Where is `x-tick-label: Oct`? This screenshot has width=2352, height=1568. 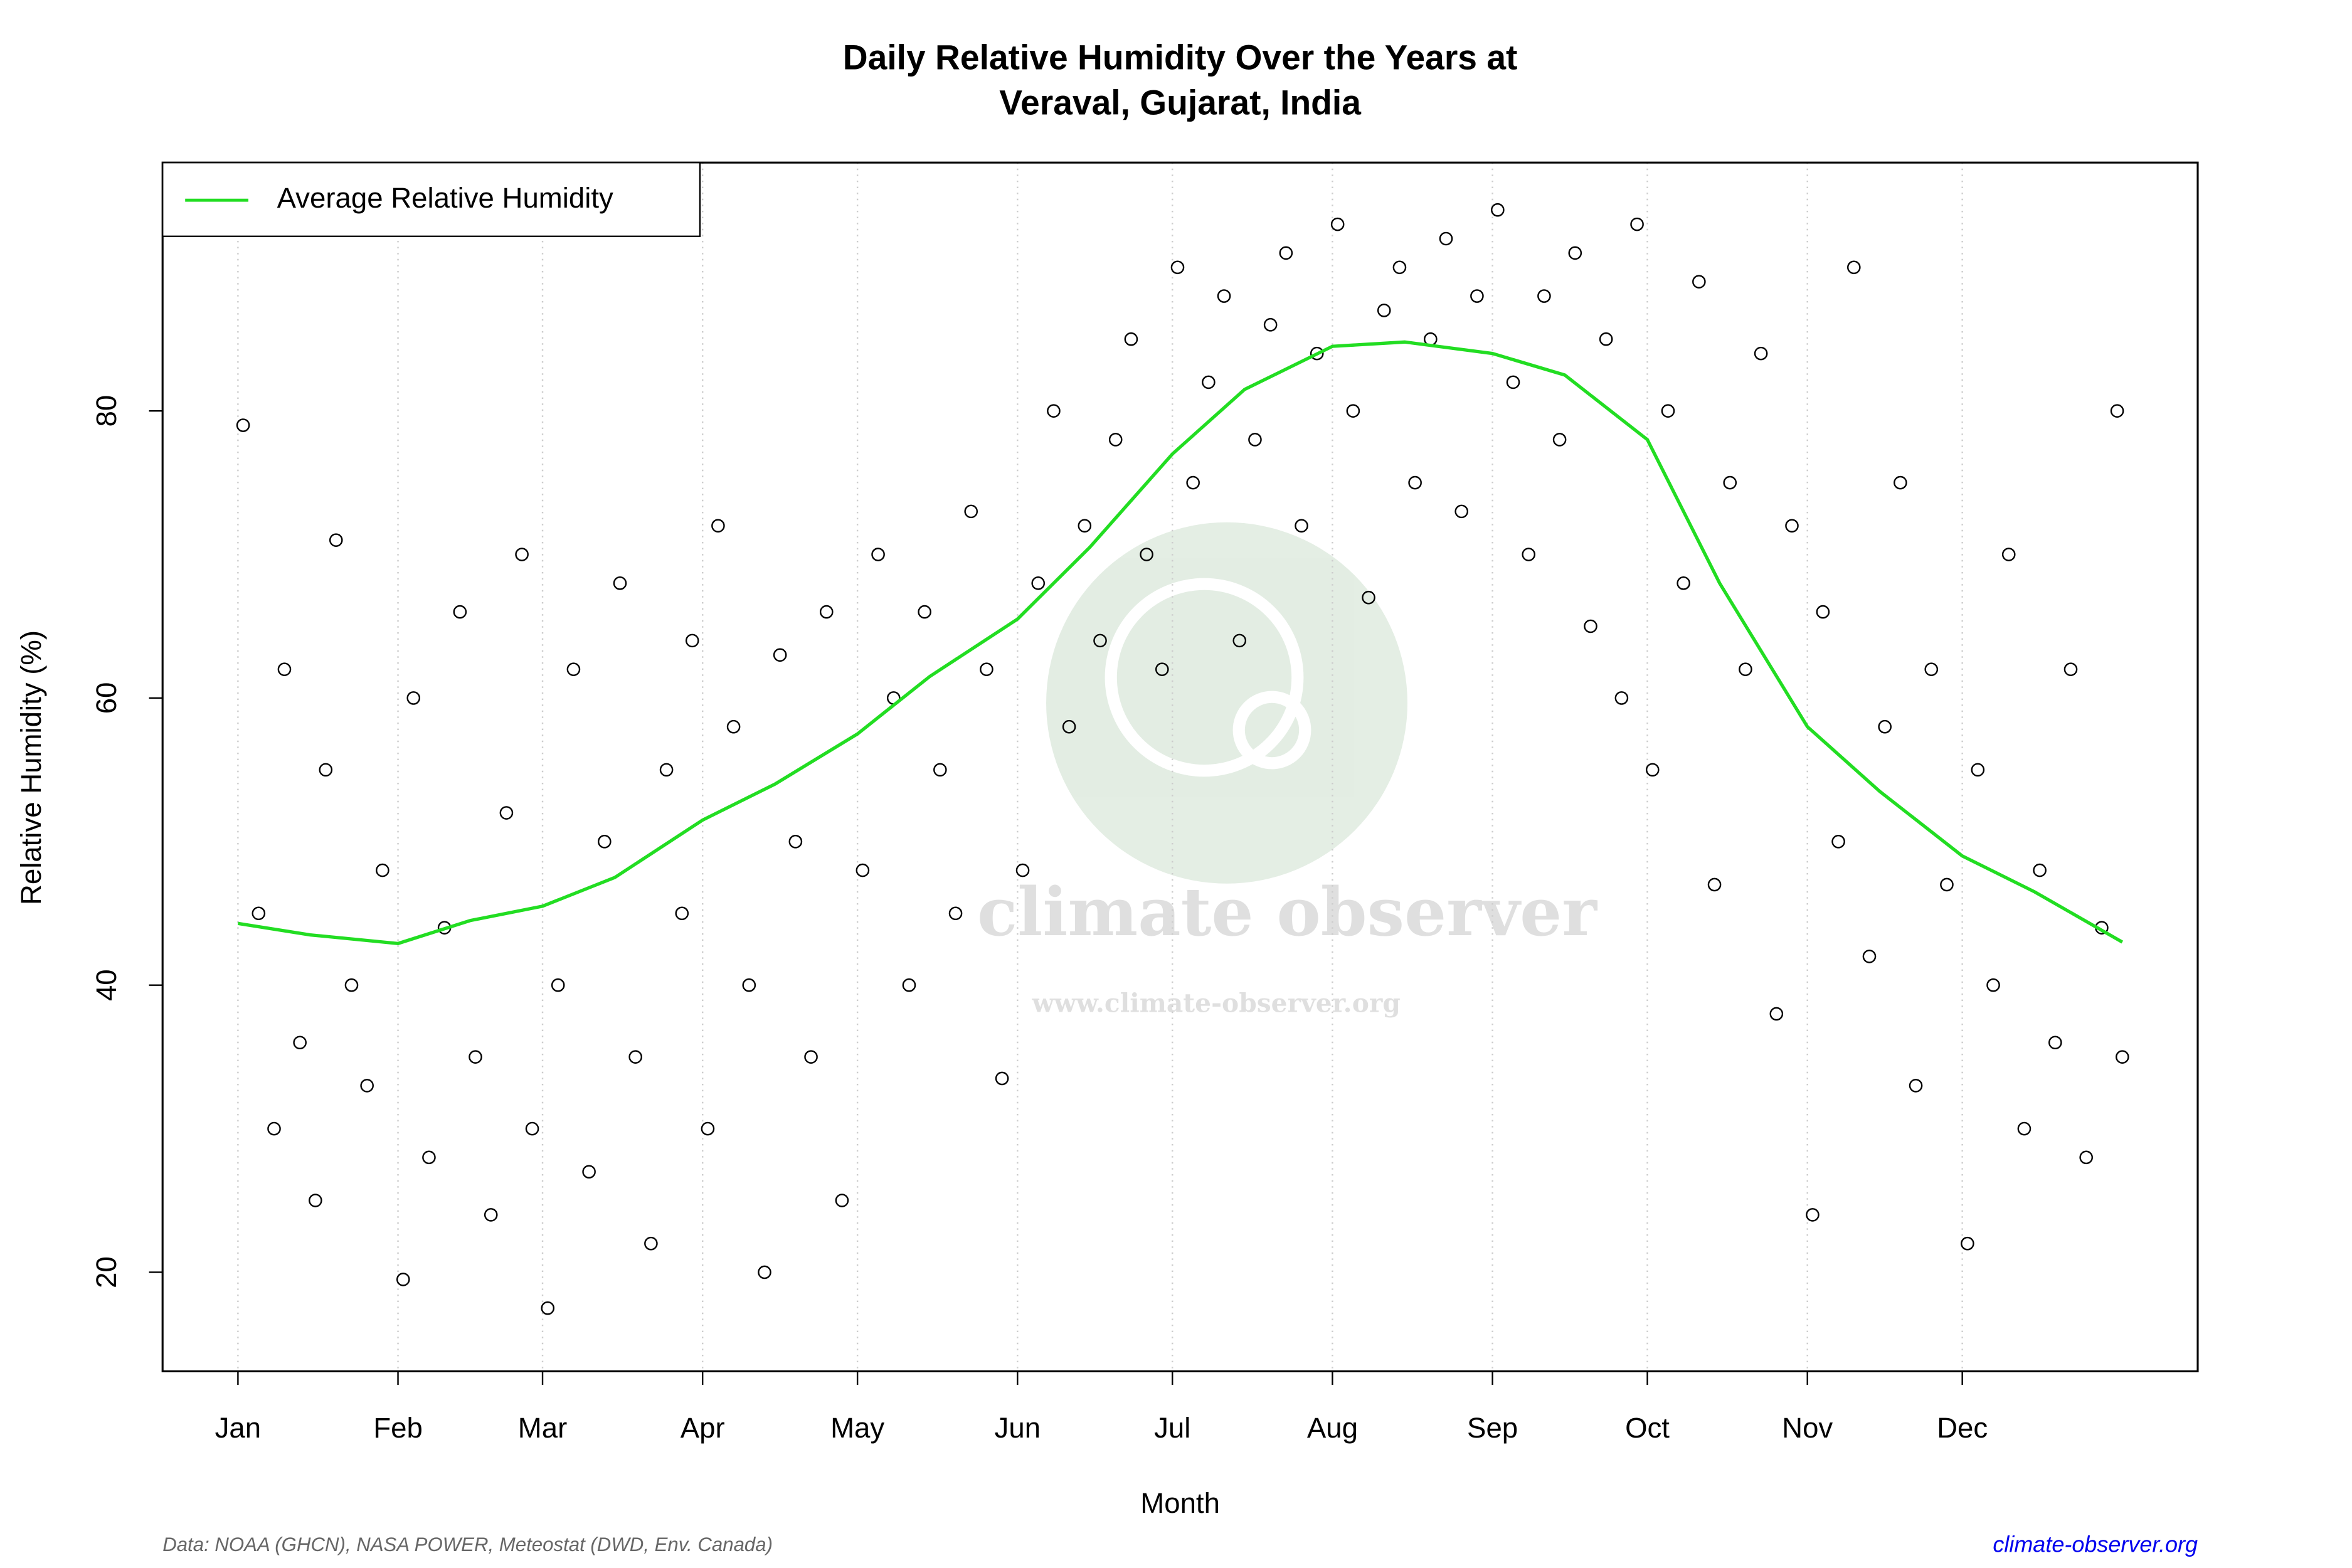
x-tick-label: Oct is located at coordinates (1648, 1428).